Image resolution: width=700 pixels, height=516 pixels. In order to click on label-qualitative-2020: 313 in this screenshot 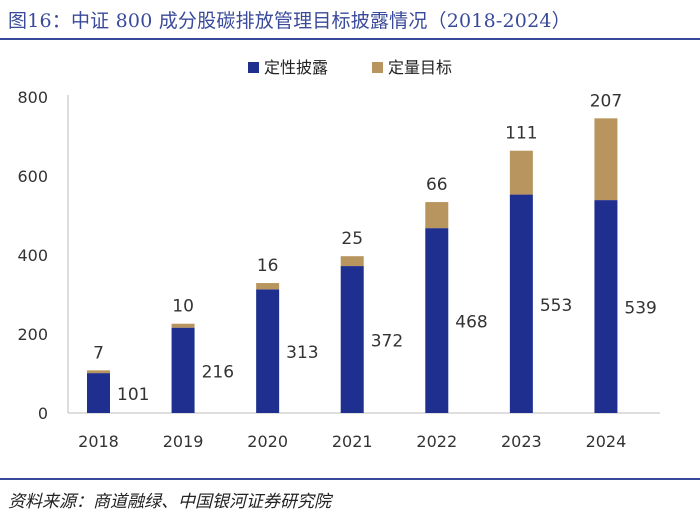, I will do `click(302, 353)`.